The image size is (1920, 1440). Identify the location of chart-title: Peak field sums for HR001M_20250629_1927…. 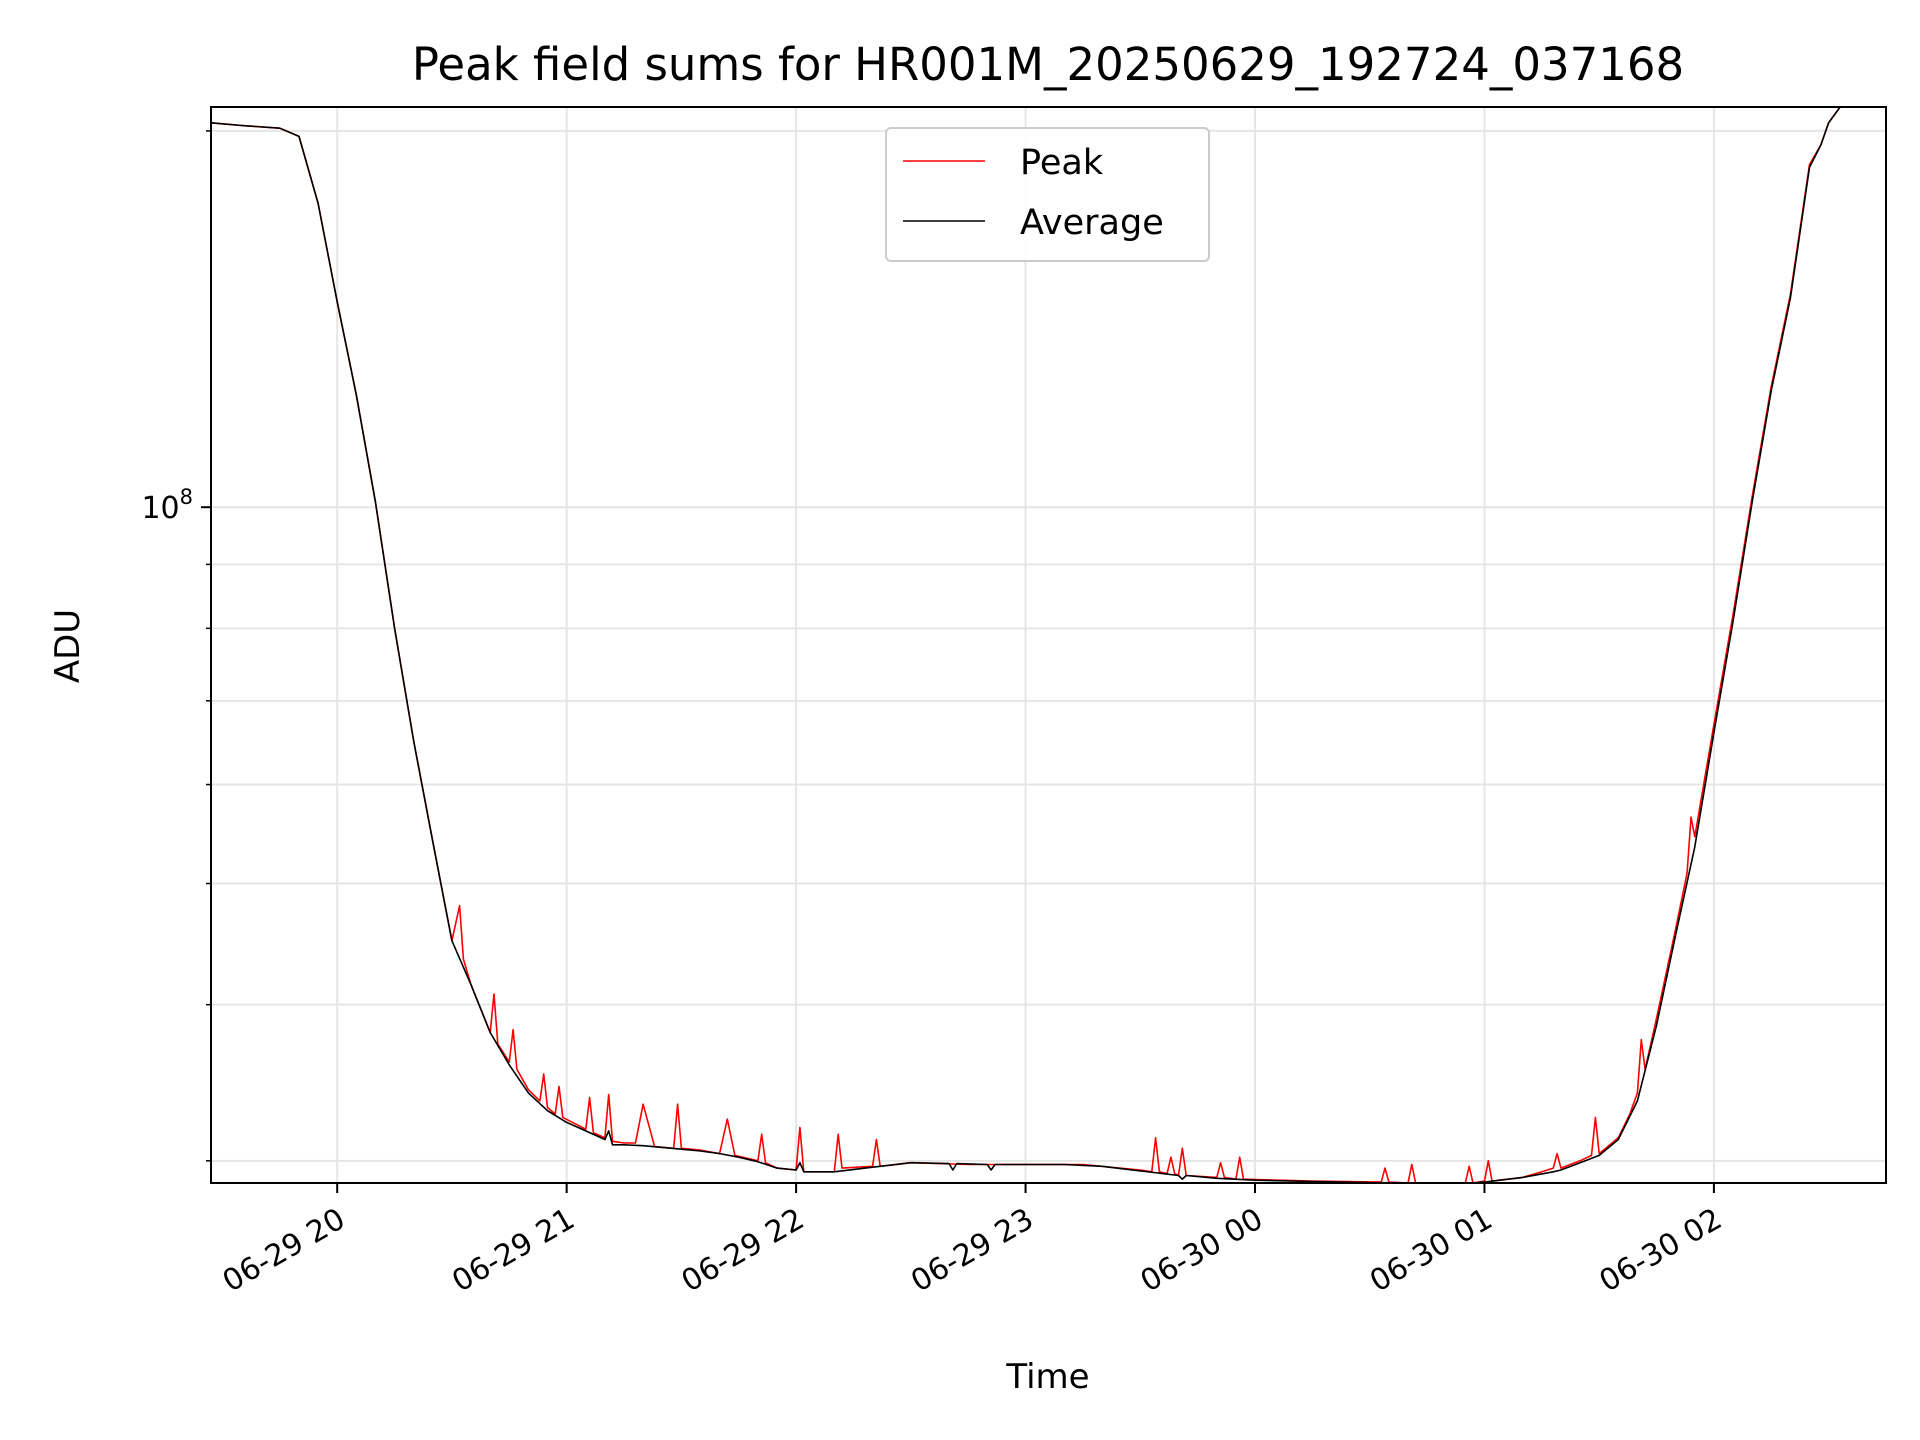
(1048, 64).